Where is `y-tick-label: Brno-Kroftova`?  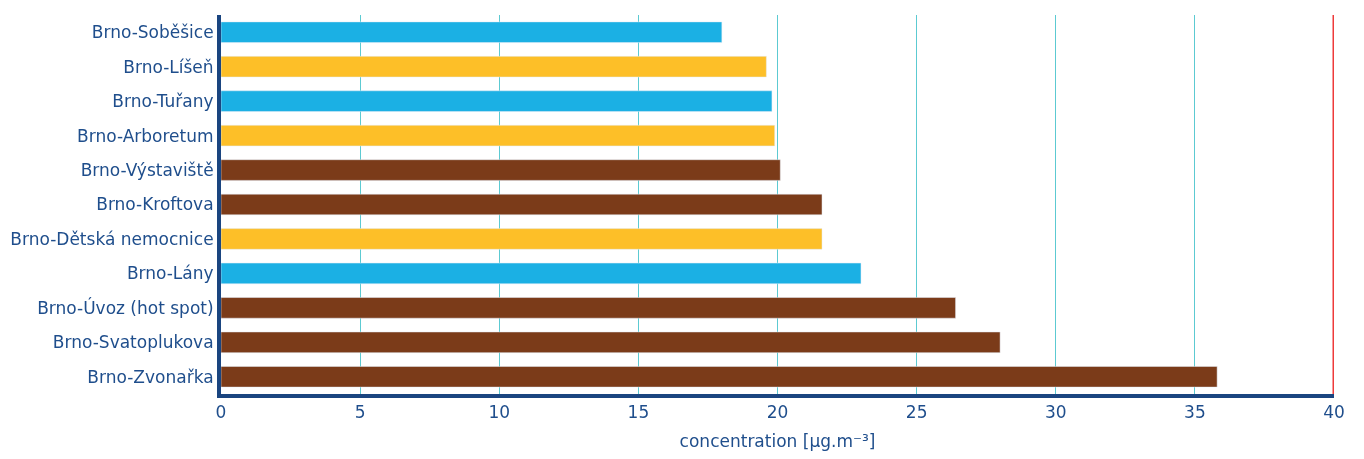
y-tick-label: Brno-Kroftova is located at coordinates (155, 204).